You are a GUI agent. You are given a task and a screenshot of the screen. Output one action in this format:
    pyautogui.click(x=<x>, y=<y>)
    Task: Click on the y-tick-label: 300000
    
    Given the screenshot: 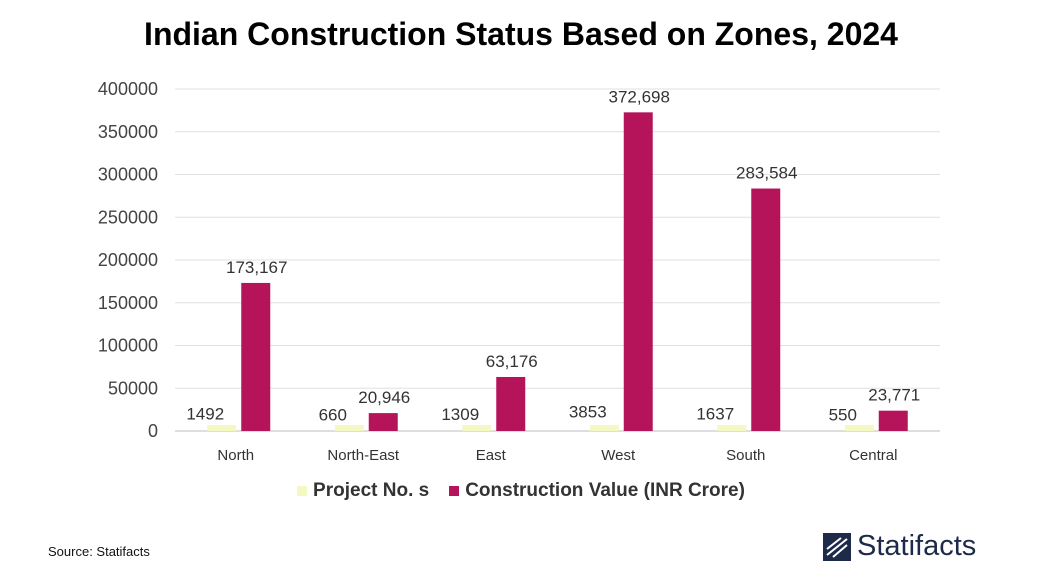 What is the action you would take?
    pyautogui.click(x=128, y=175)
    